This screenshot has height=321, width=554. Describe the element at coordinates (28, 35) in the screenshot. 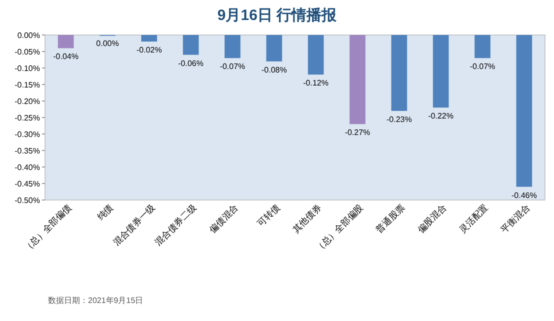

I see `y-tick-label: 0.00%` at that location.